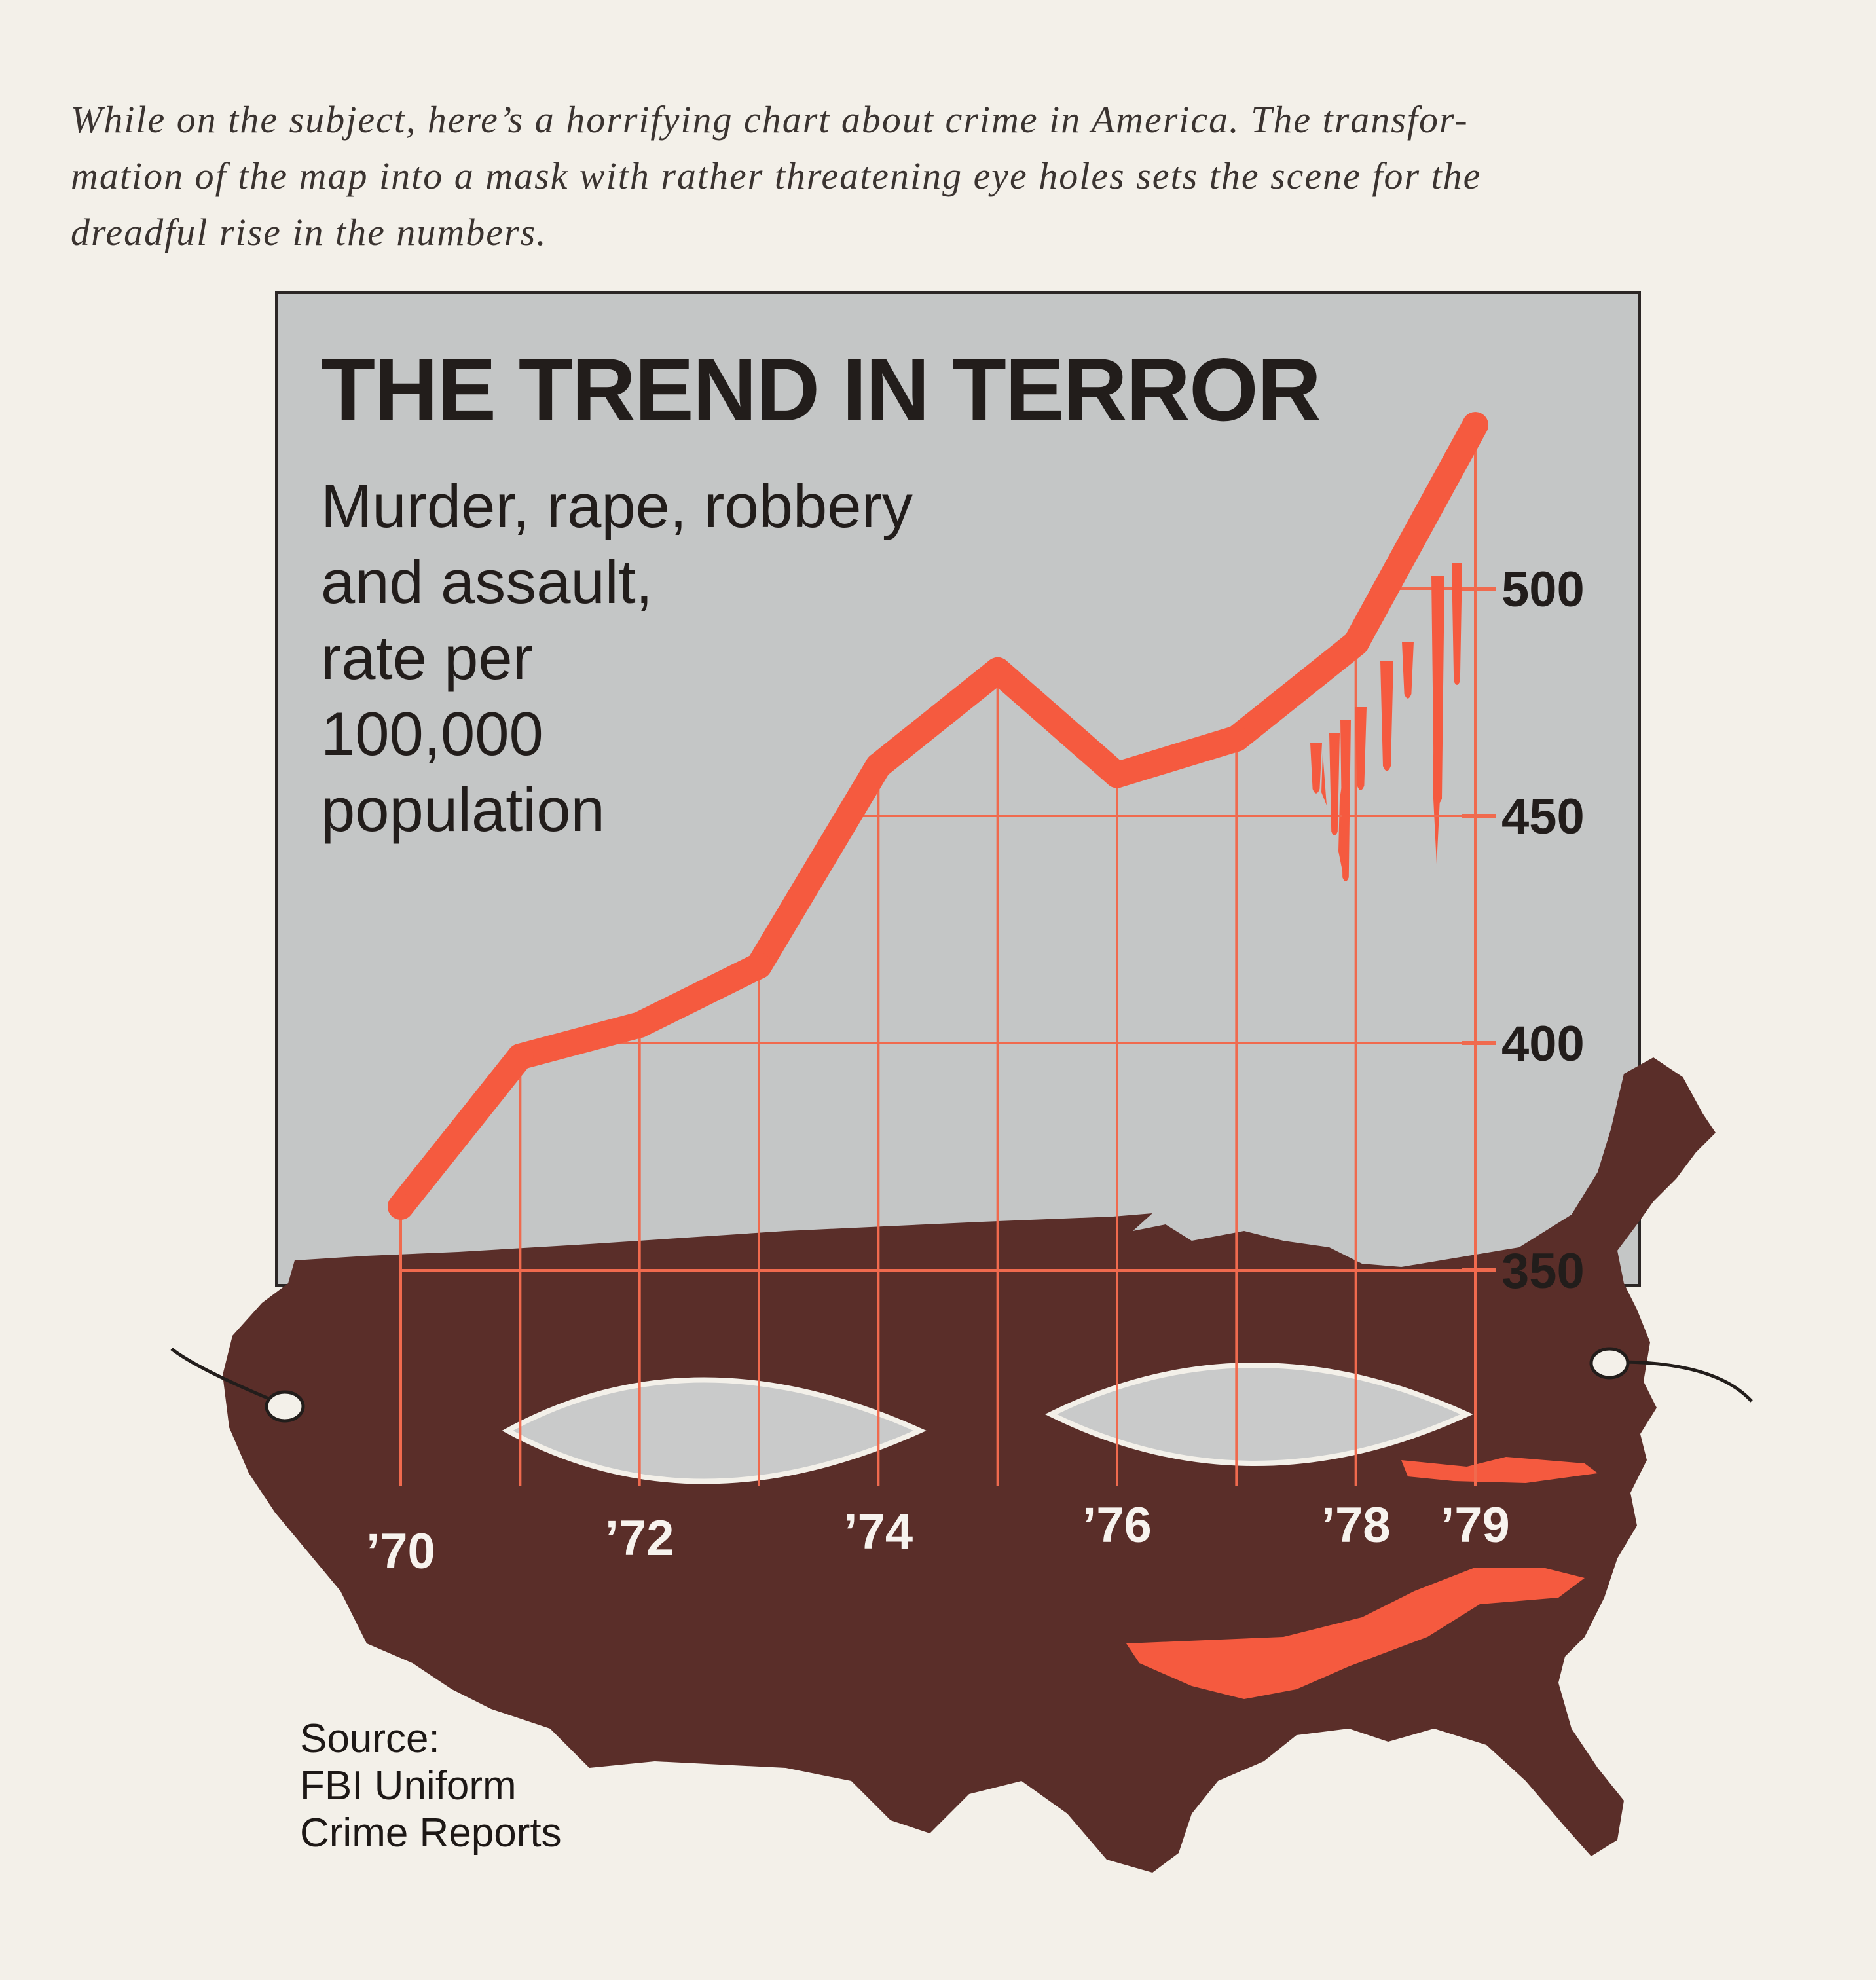  Describe the element at coordinates (370, 1739) in the screenshot. I see `source-line: Source:` at that location.